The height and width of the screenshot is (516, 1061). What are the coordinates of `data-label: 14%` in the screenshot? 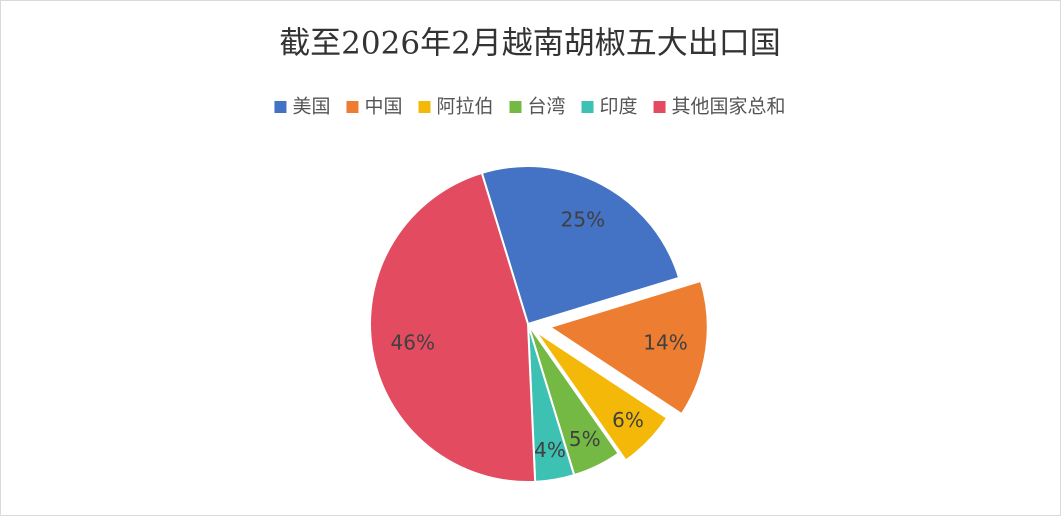 It's located at (665, 342).